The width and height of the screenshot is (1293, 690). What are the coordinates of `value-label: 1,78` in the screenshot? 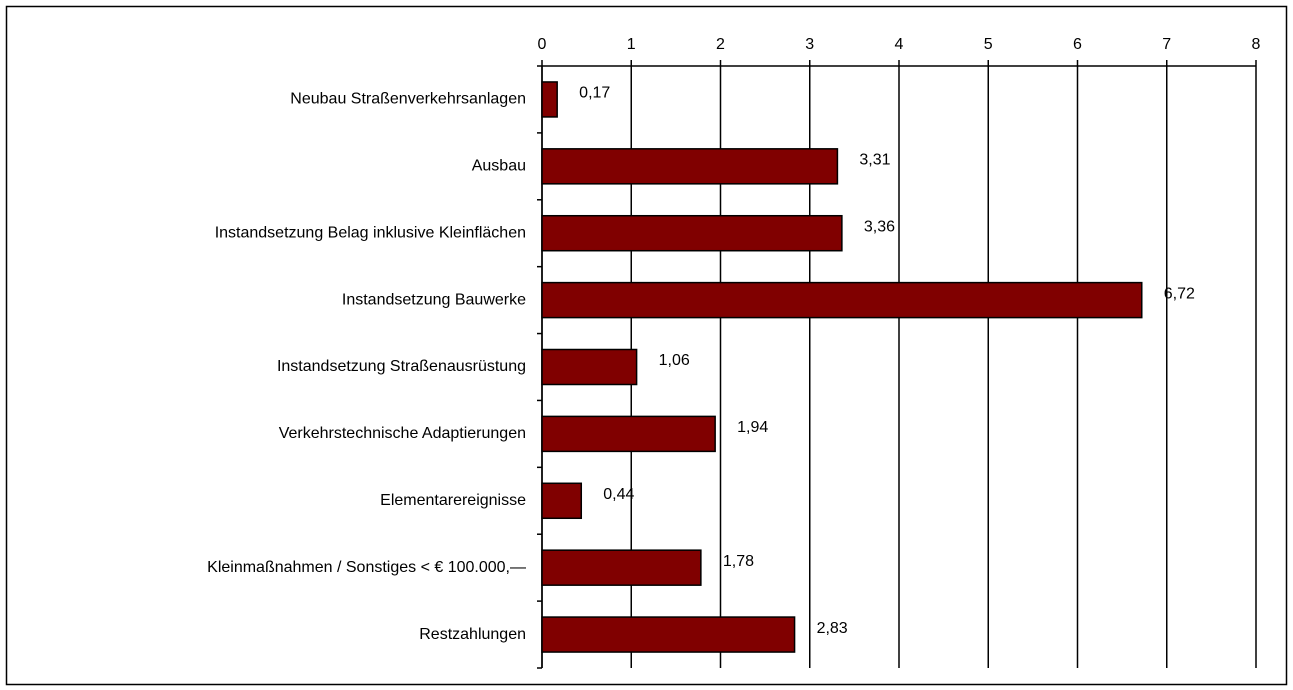 It's located at (738, 561).